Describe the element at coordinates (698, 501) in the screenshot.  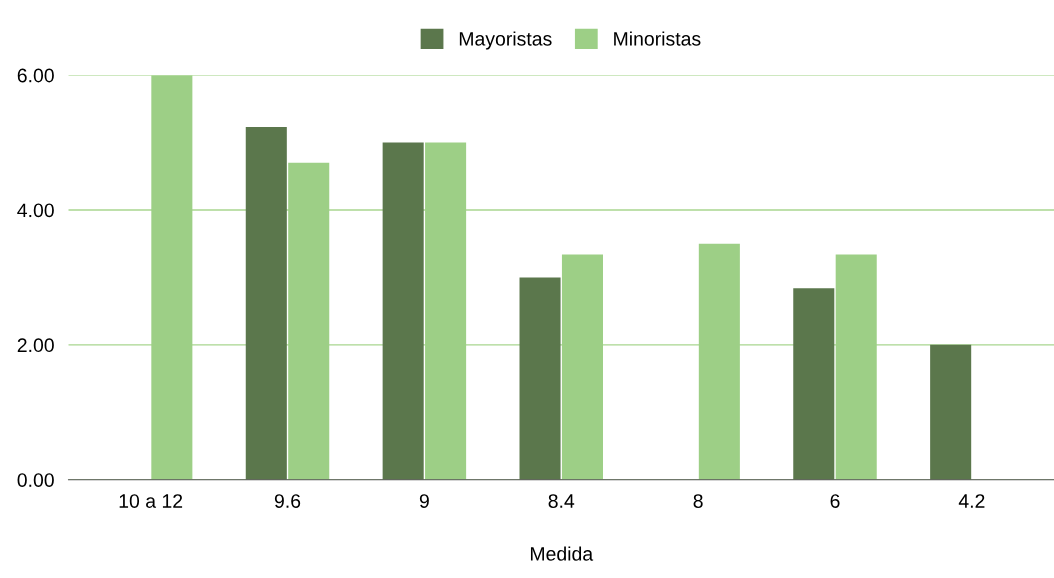
I see `x-tick-label: 8` at that location.